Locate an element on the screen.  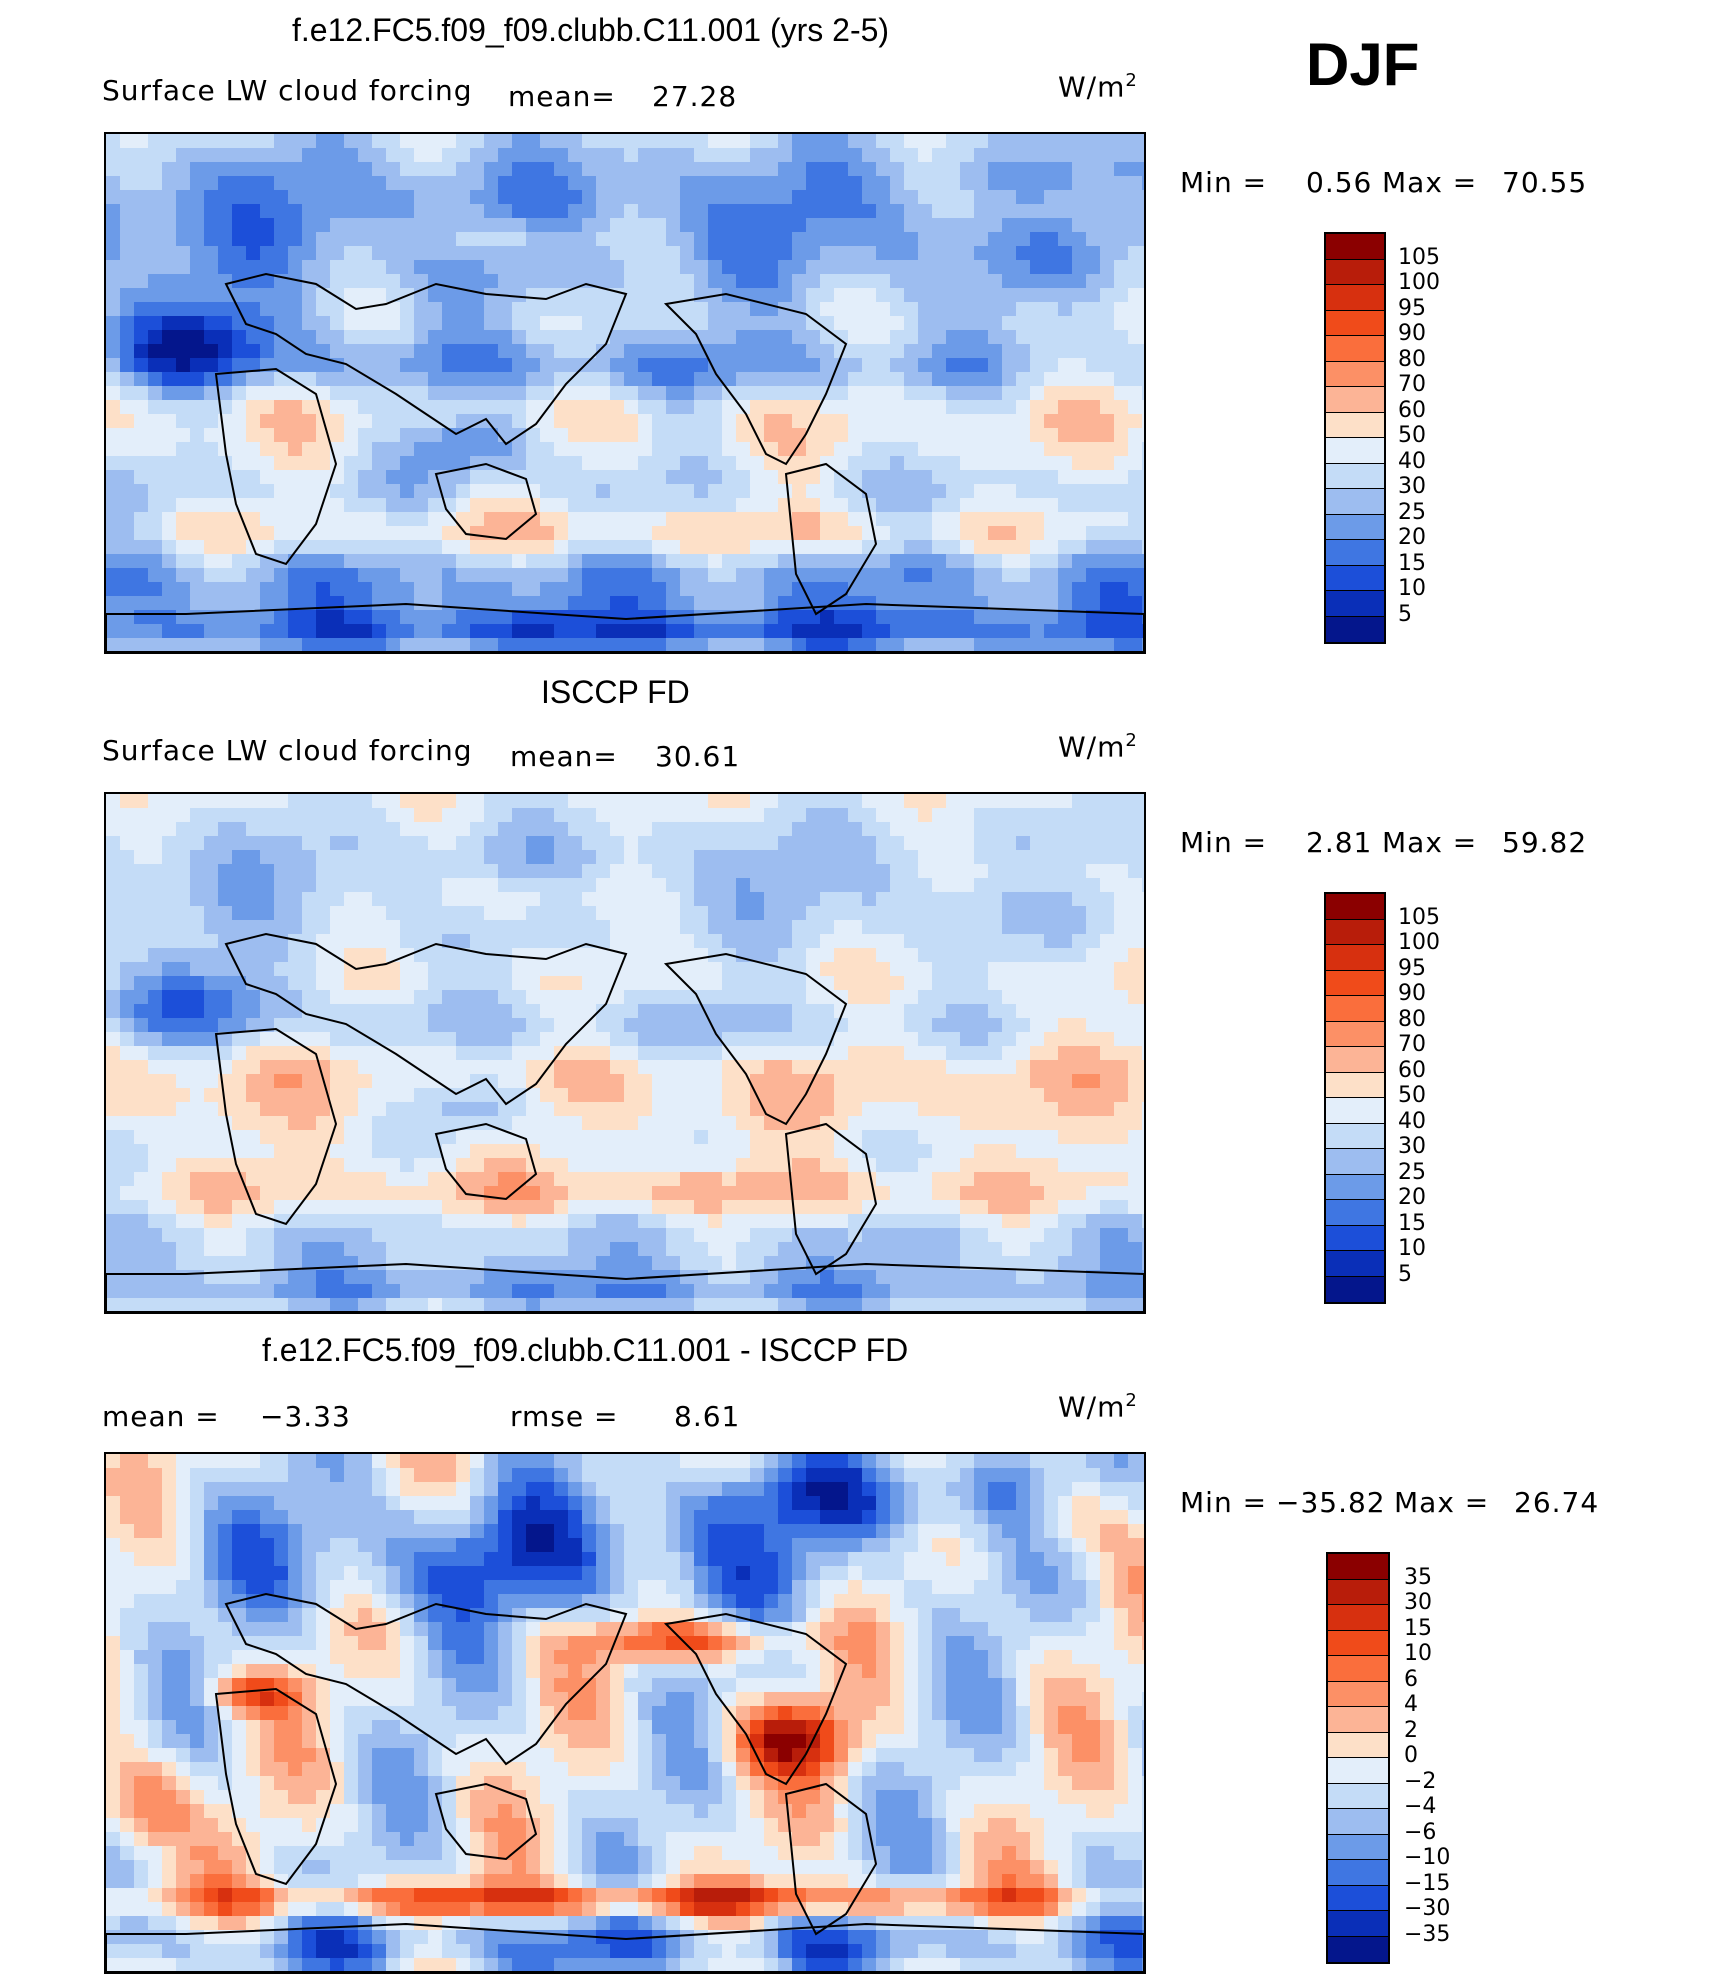
panel2-max-value: 59.82 is located at coordinates (1545, 842).